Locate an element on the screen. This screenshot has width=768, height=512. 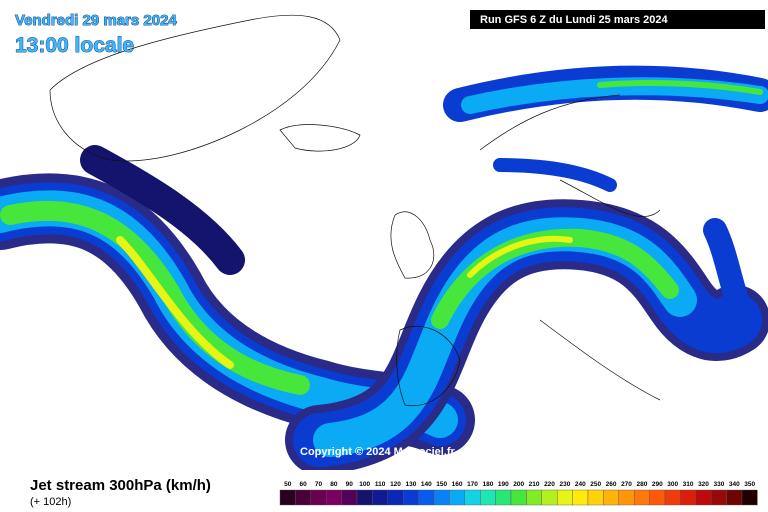
legend-label: 270 is located at coordinates (626, 484).